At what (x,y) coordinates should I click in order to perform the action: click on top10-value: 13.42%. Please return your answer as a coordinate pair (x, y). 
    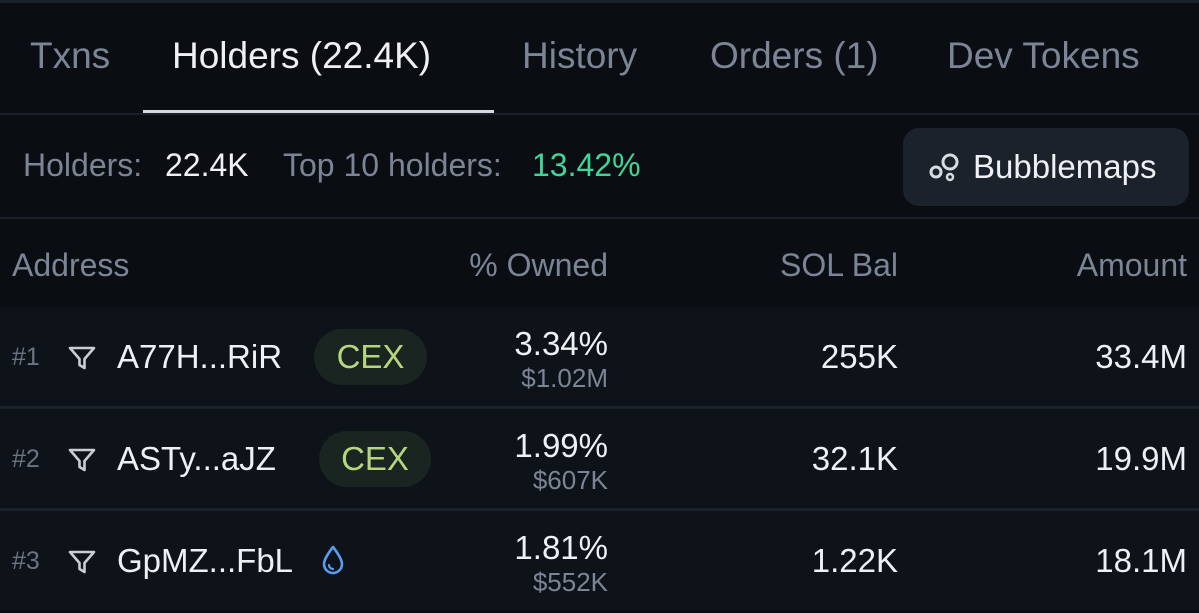
    Looking at the image, I should click on (586, 165).